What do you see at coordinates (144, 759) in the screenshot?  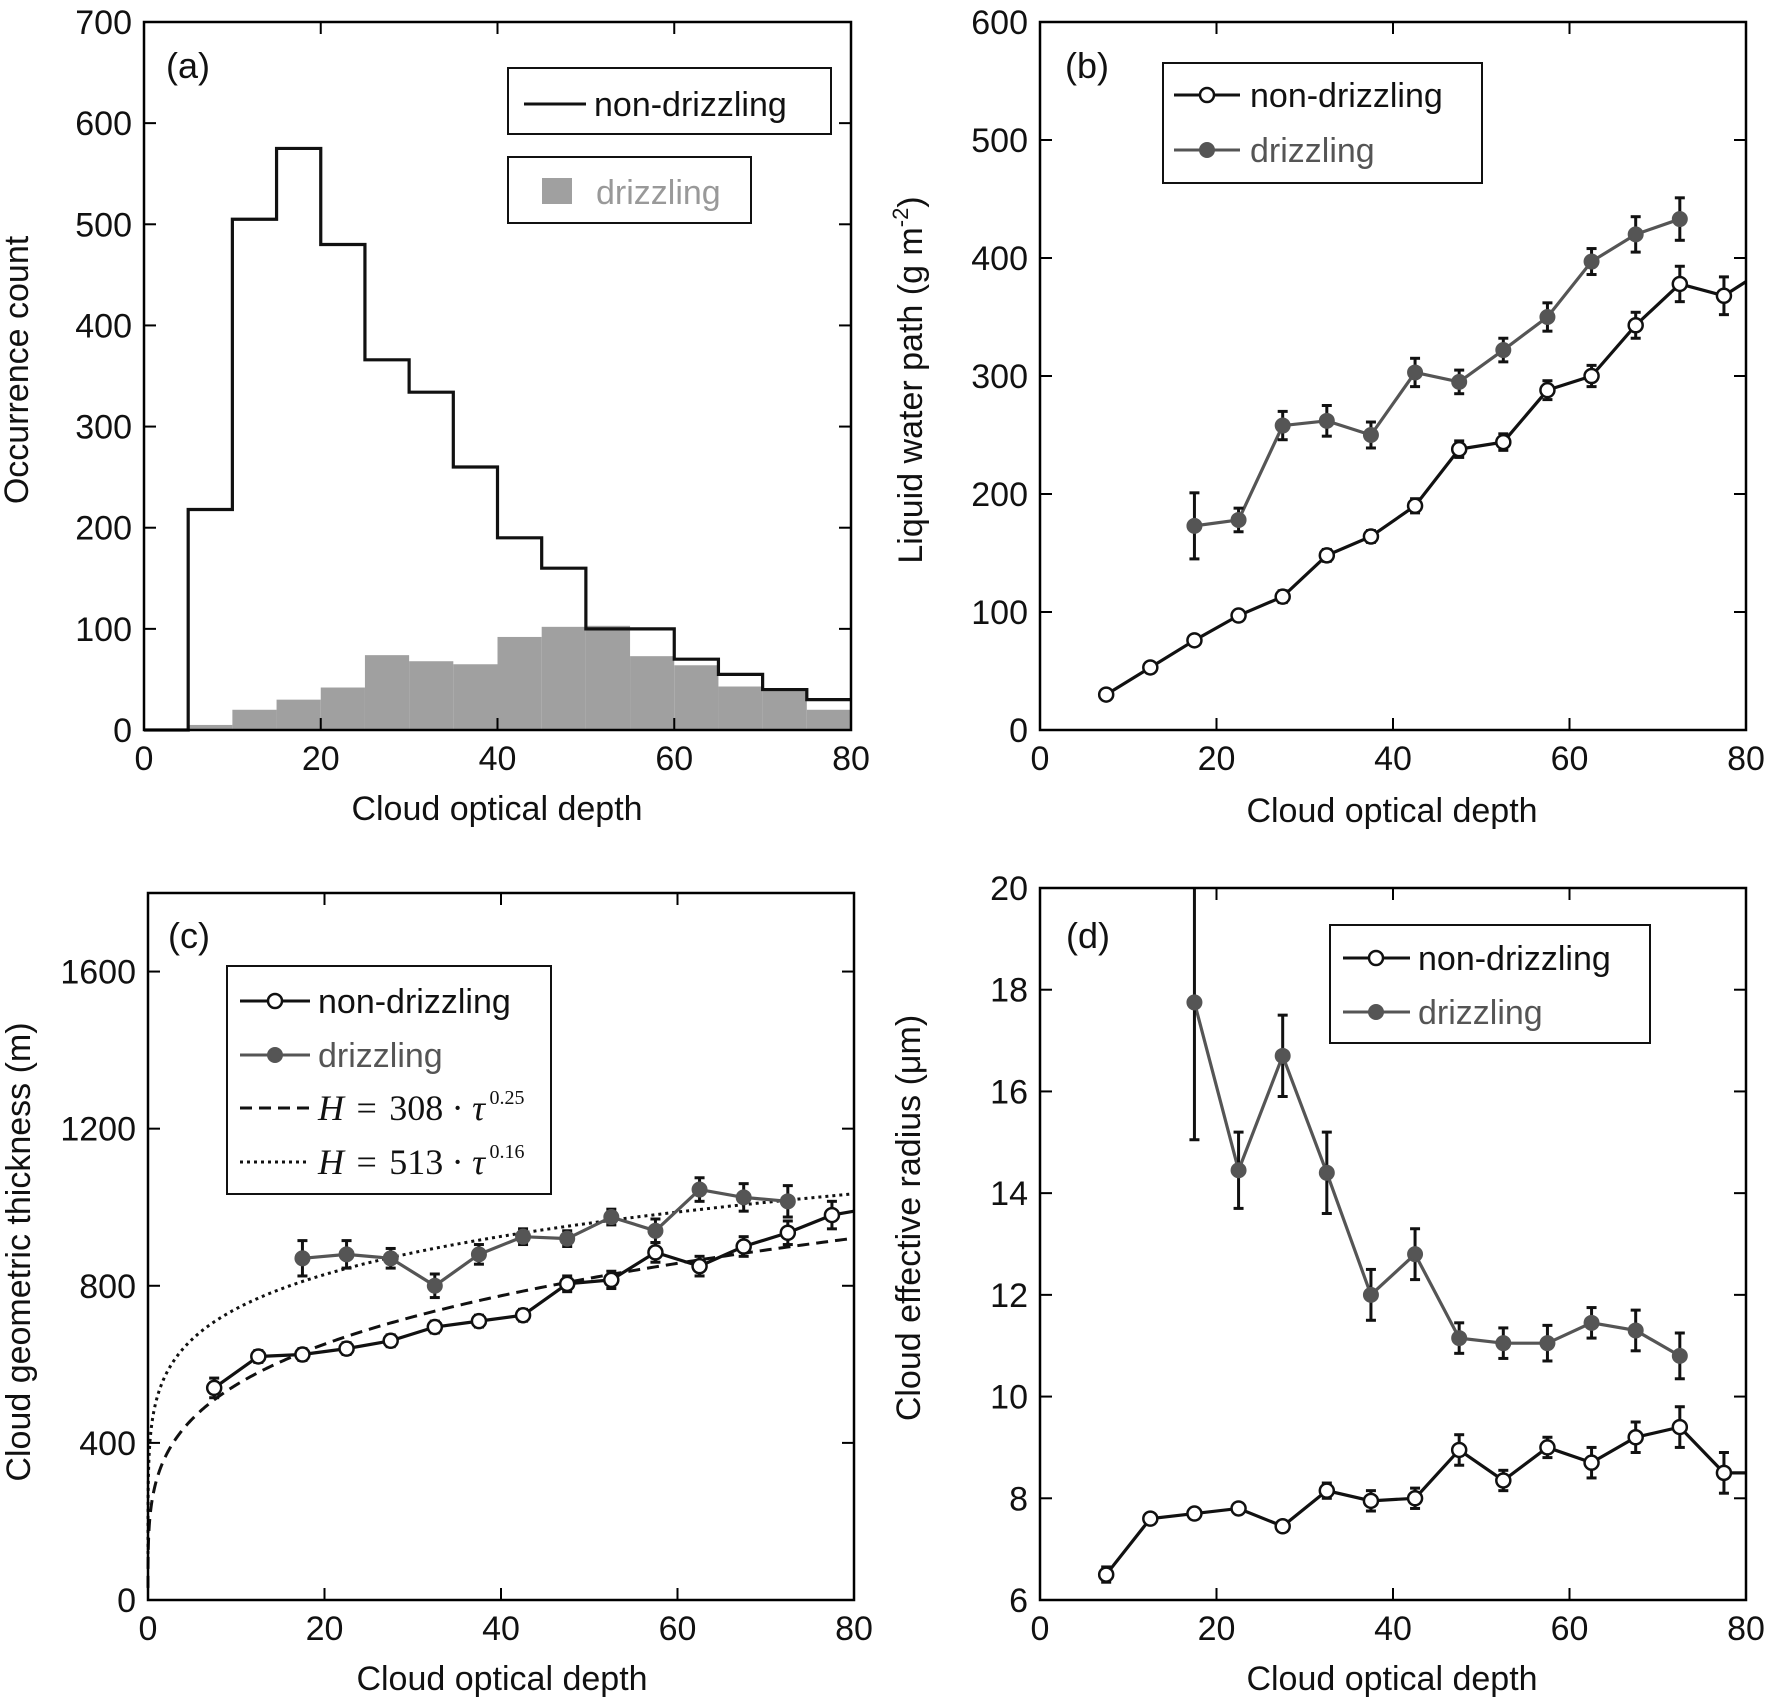 I see `panel-a-x-tick-label: 0` at bounding box center [144, 759].